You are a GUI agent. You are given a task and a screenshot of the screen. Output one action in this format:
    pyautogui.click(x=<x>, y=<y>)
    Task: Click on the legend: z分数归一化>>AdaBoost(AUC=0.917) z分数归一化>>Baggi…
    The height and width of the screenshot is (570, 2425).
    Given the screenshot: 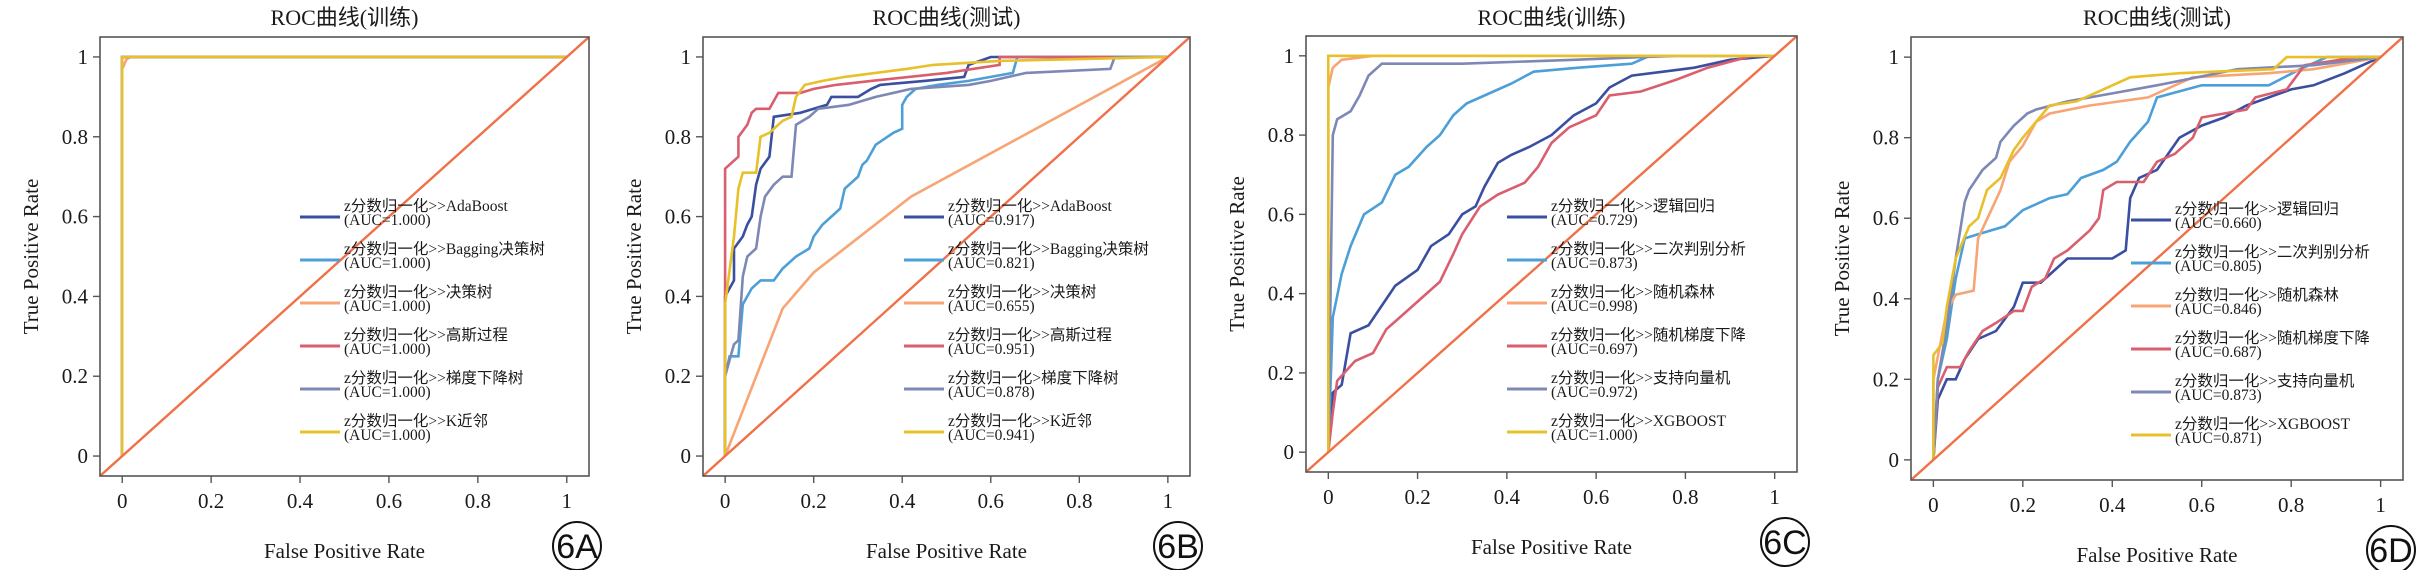 What is the action you would take?
    pyautogui.click(x=1026, y=320)
    